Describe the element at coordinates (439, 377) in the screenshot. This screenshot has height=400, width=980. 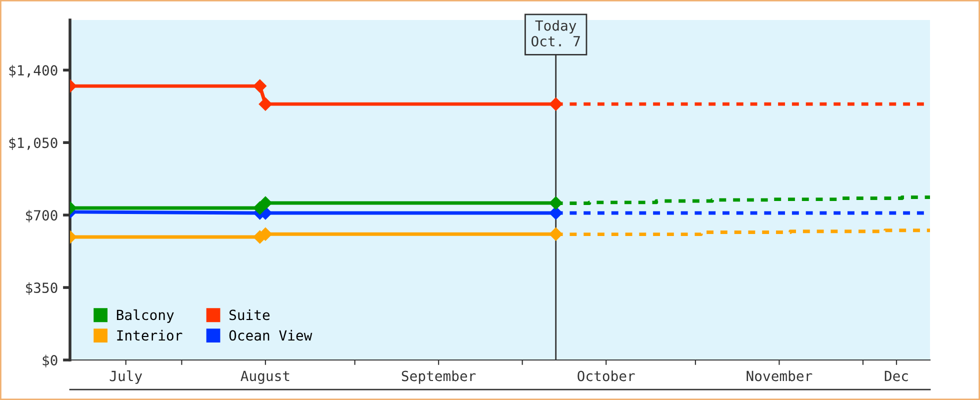
I see `x-tick-label: September` at that location.